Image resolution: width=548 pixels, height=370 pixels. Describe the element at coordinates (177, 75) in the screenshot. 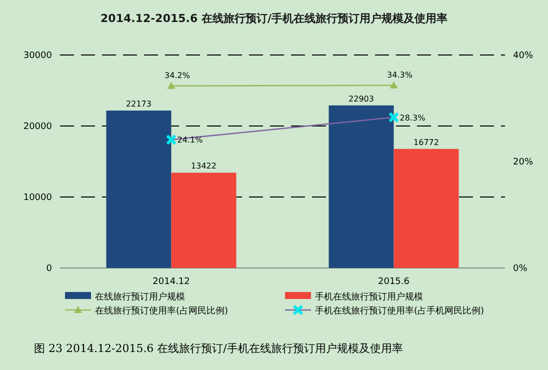

I see `data-label: 34.2%` at that location.